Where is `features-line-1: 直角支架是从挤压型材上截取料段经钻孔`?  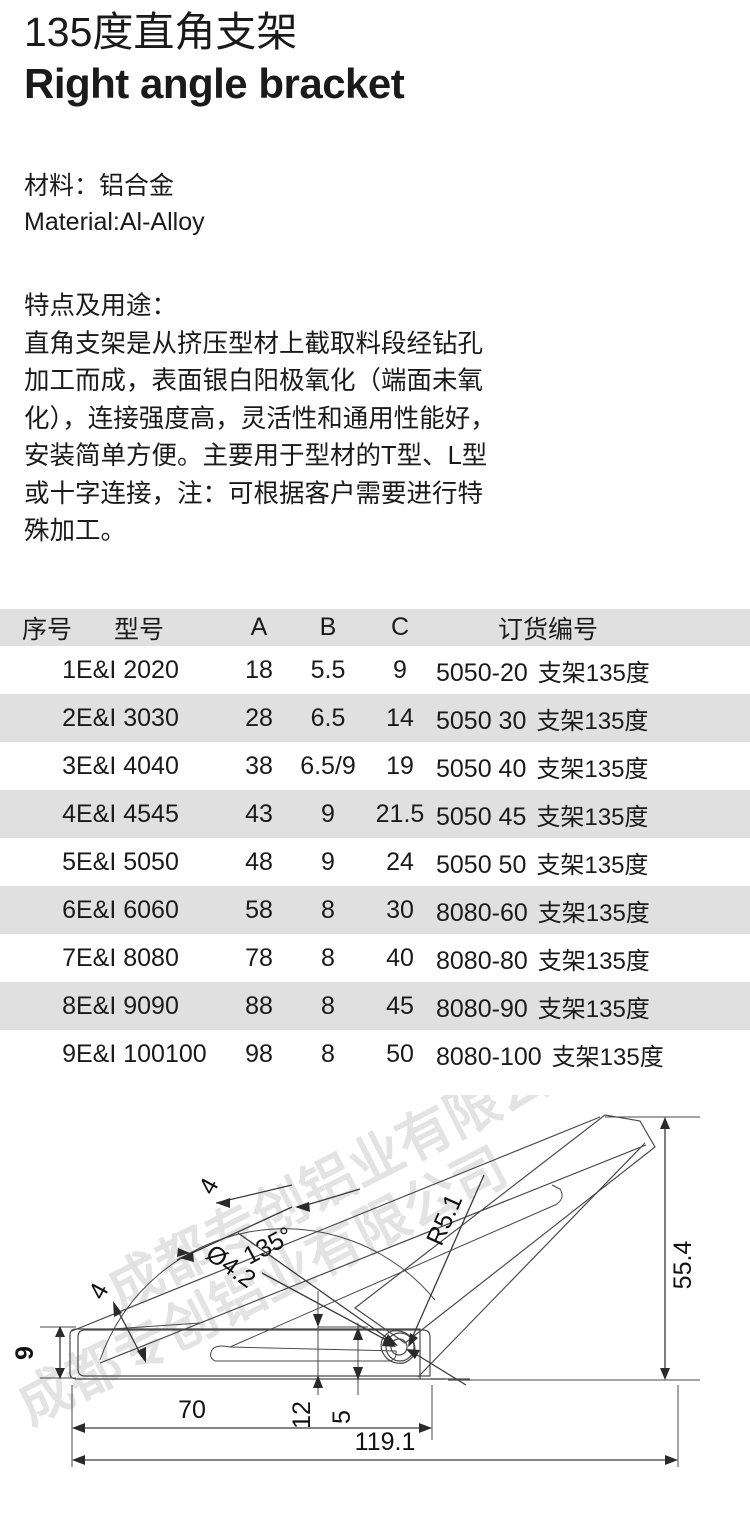 features-line-1: 直角支架是从挤压型材上截取料段经钻孔 is located at coordinates (254, 343).